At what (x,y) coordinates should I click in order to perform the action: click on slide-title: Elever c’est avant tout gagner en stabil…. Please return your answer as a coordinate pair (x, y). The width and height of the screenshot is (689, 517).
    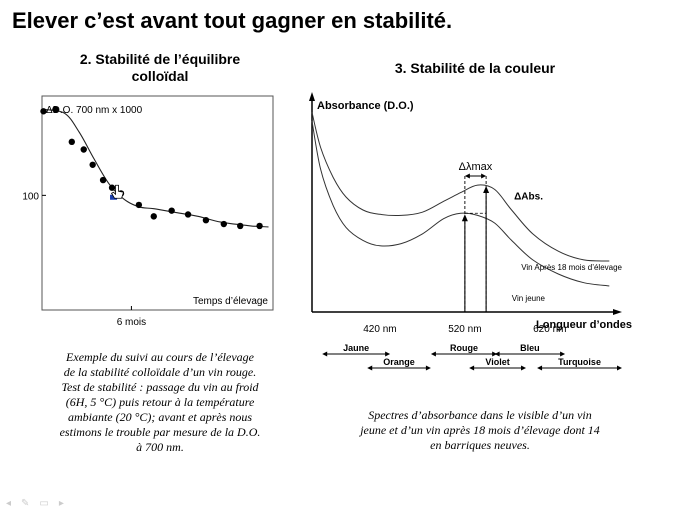
    Looking at the image, I should click on (232, 20).